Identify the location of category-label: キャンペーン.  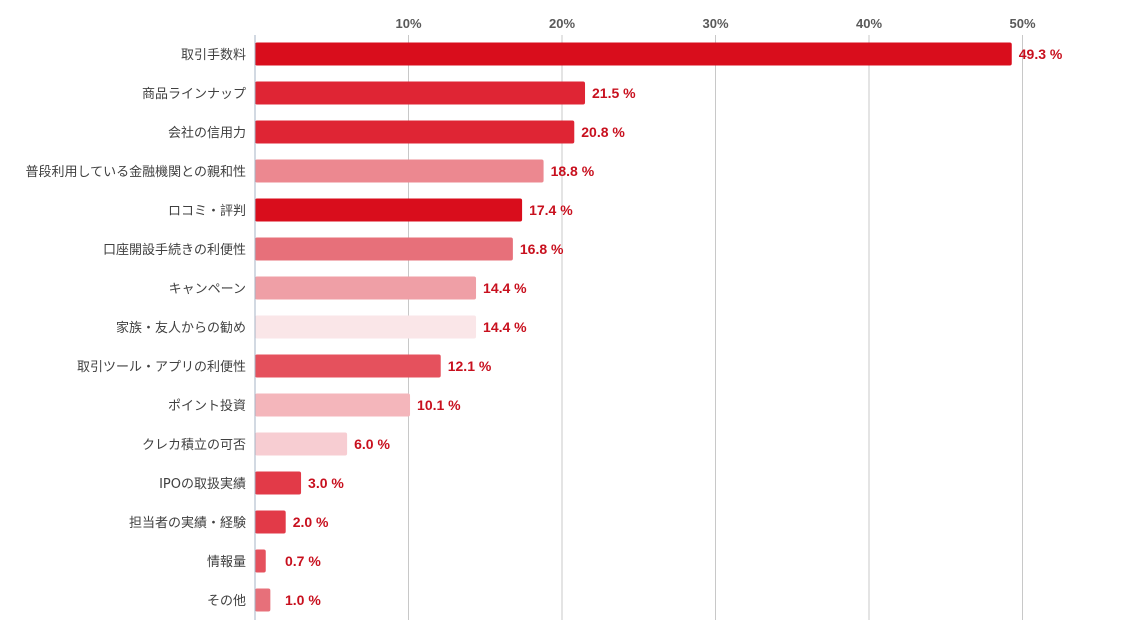
(207, 289).